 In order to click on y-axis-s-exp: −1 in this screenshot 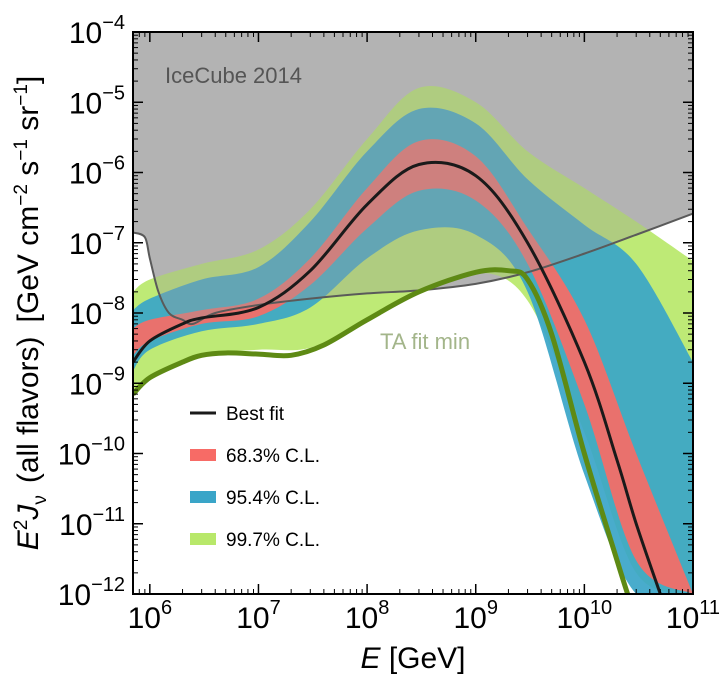, I will do `click(21, 150)`.